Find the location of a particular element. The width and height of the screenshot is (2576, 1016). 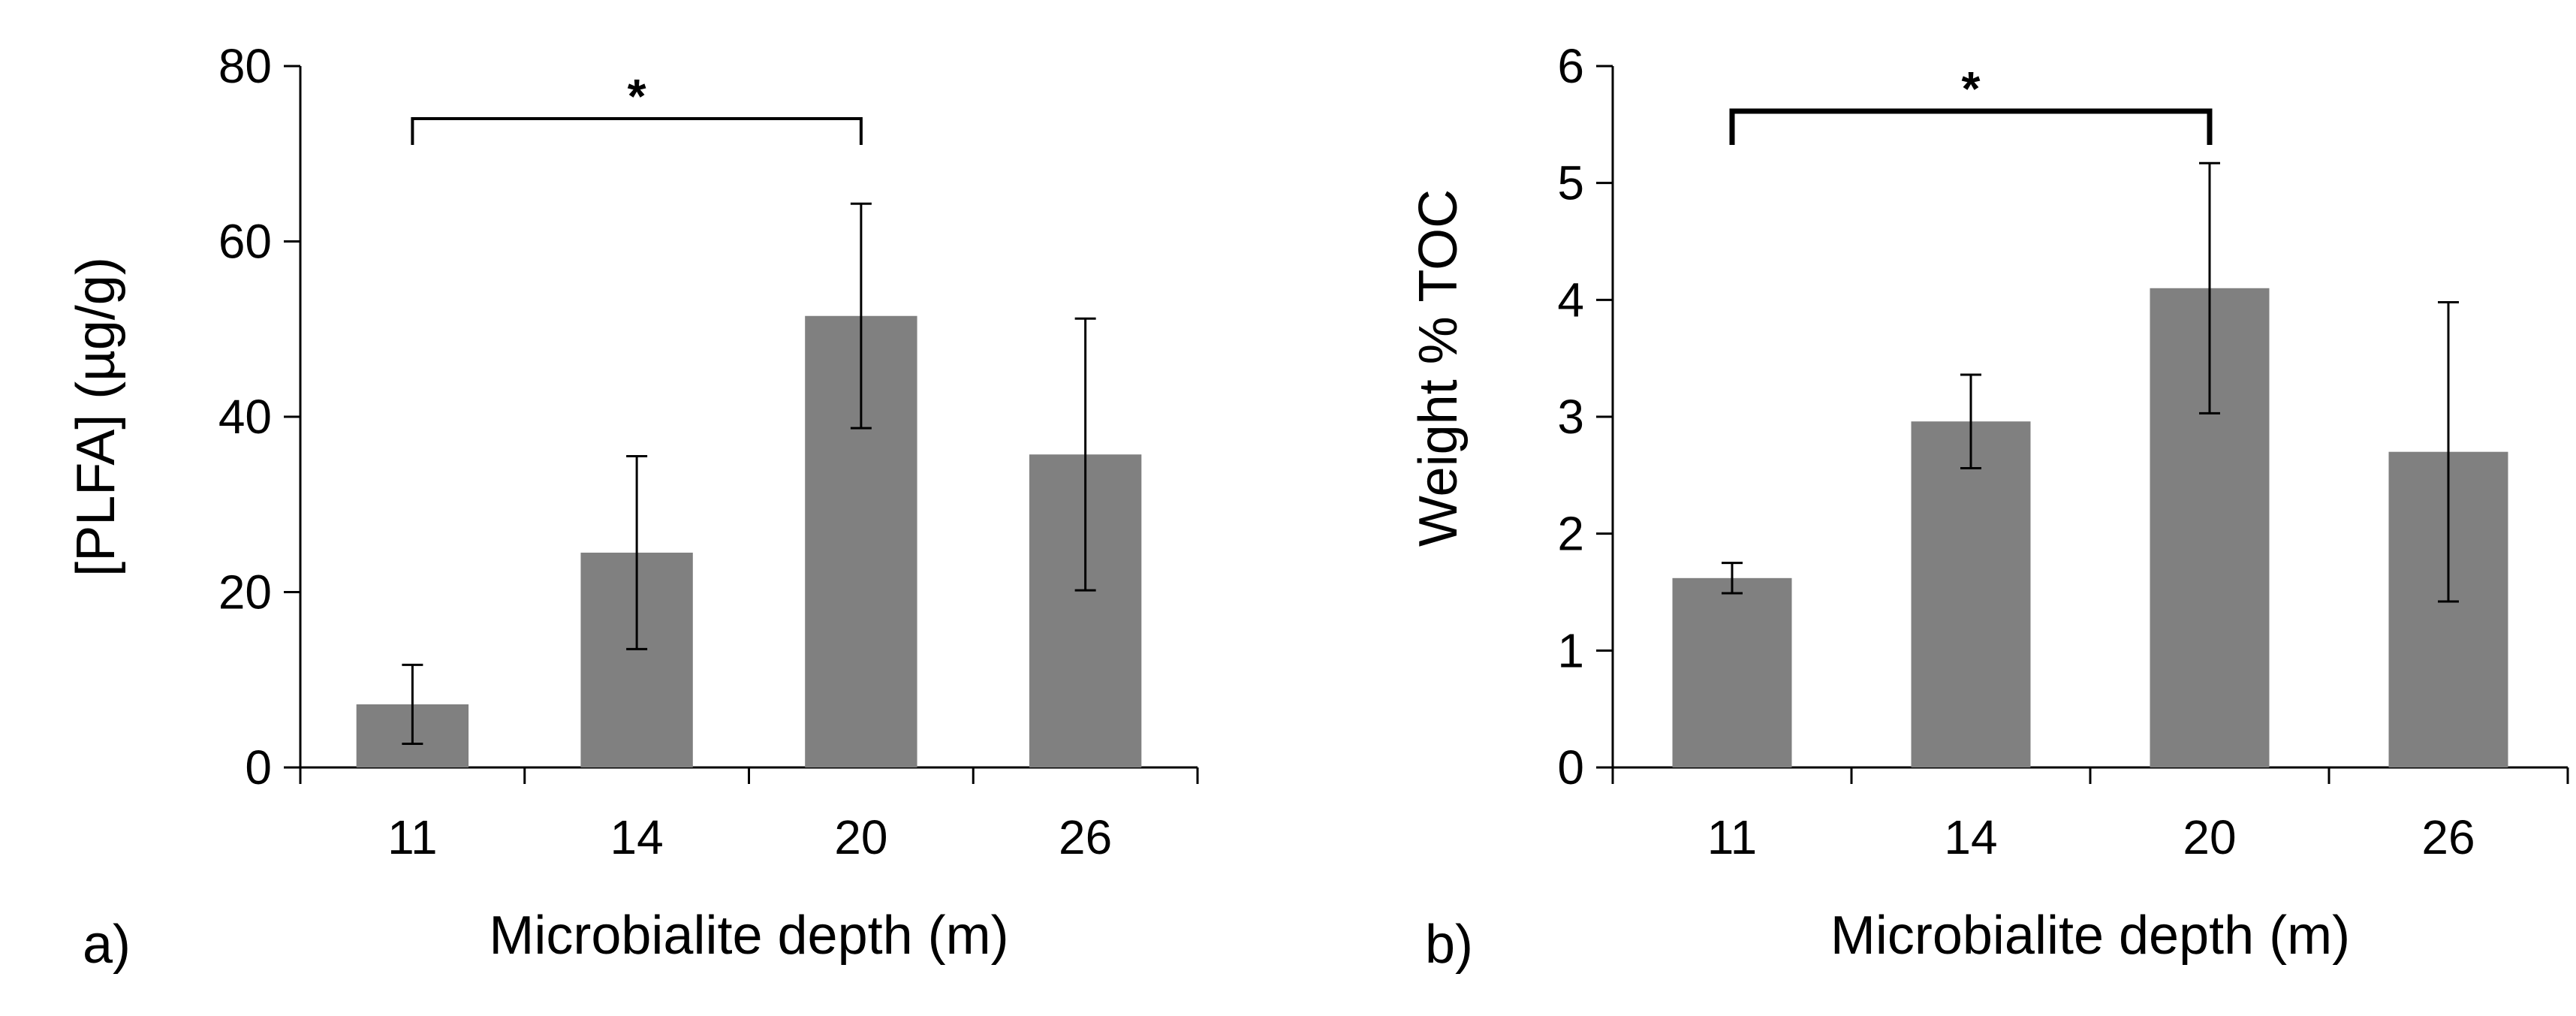

panel-label: b) is located at coordinates (1449, 945).